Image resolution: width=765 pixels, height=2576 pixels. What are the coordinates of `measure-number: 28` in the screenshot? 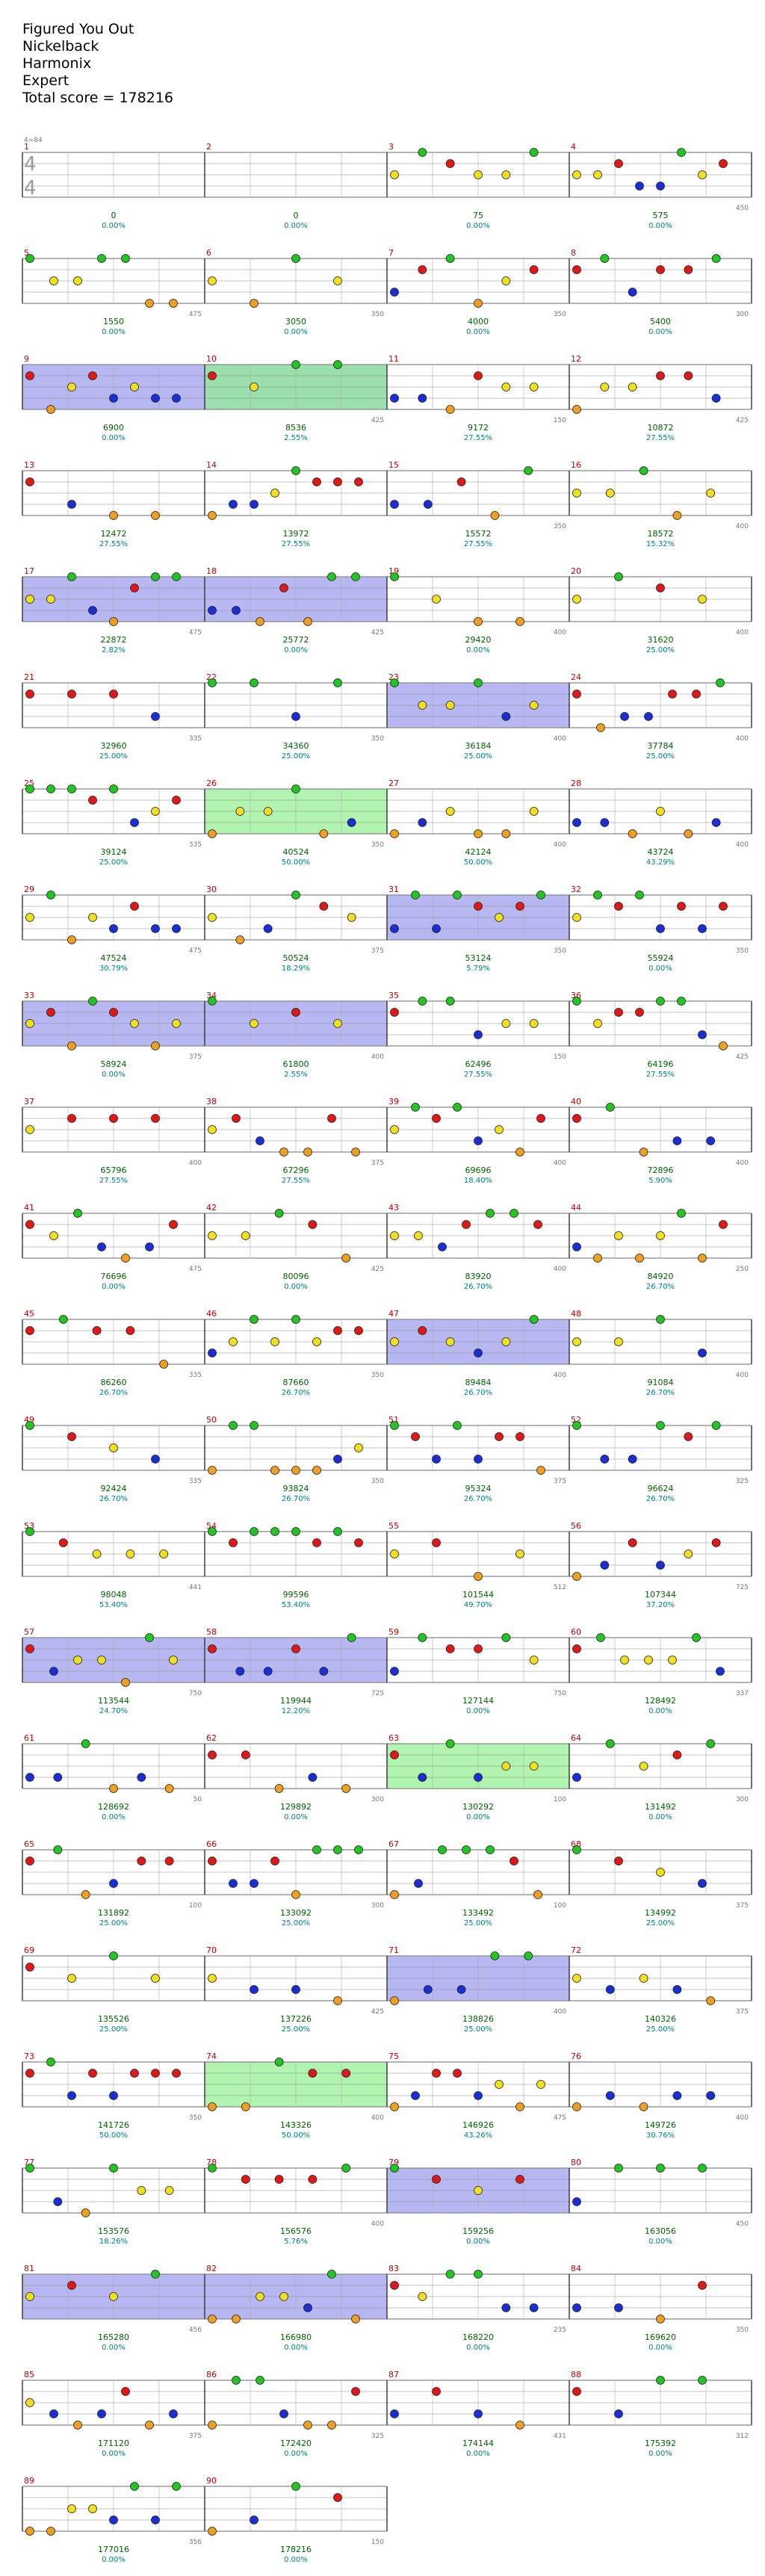 It's located at (576, 783).